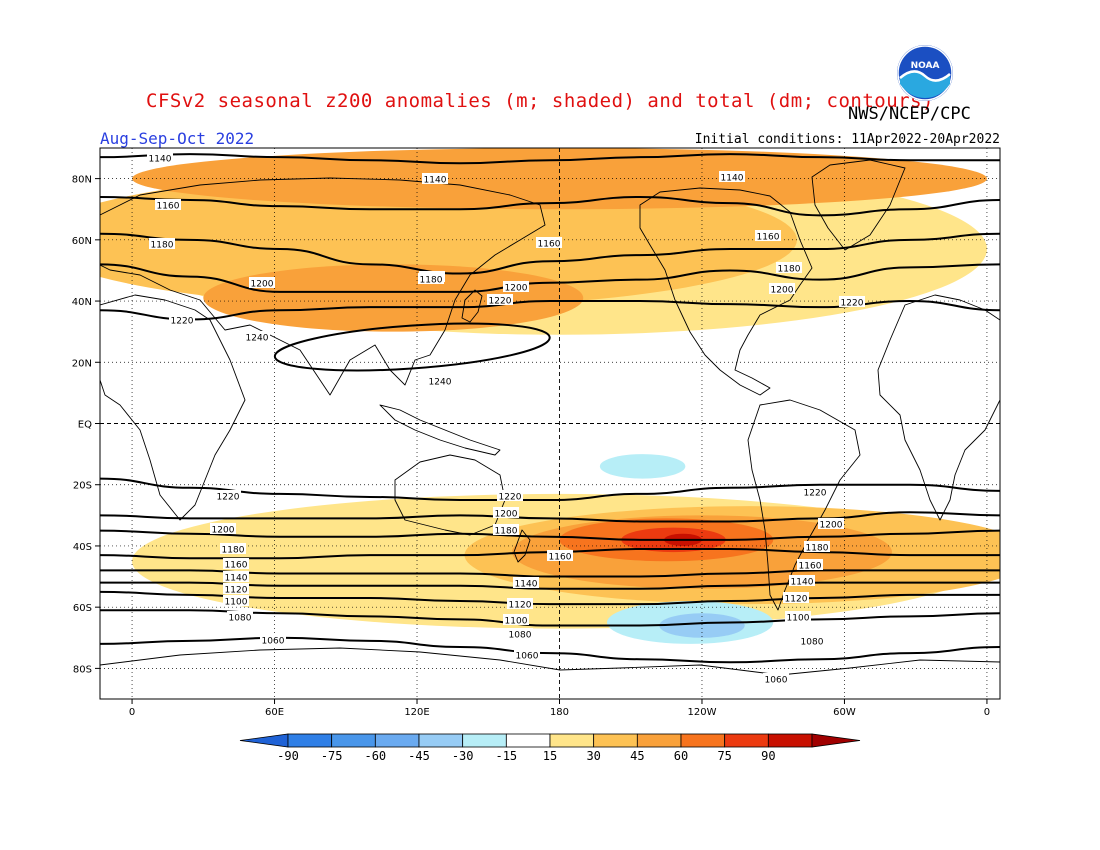 The width and height of the screenshot is (1100, 850). I want to click on lat-label-20N: 20N, so click(82, 363).